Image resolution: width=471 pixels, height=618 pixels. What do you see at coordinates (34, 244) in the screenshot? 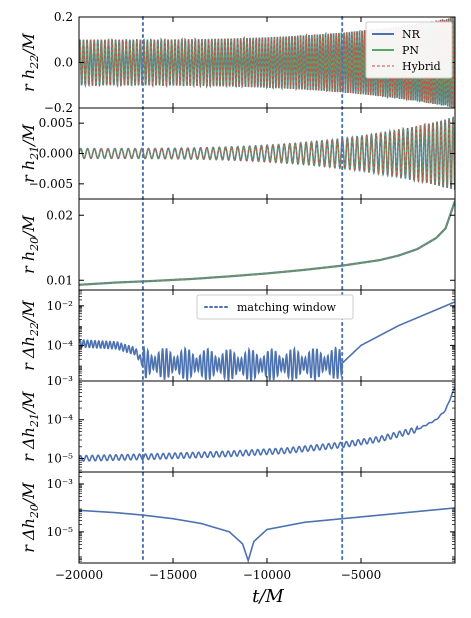
I see `y-axis-label-sub-h20: 20` at bounding box center [34, 244].